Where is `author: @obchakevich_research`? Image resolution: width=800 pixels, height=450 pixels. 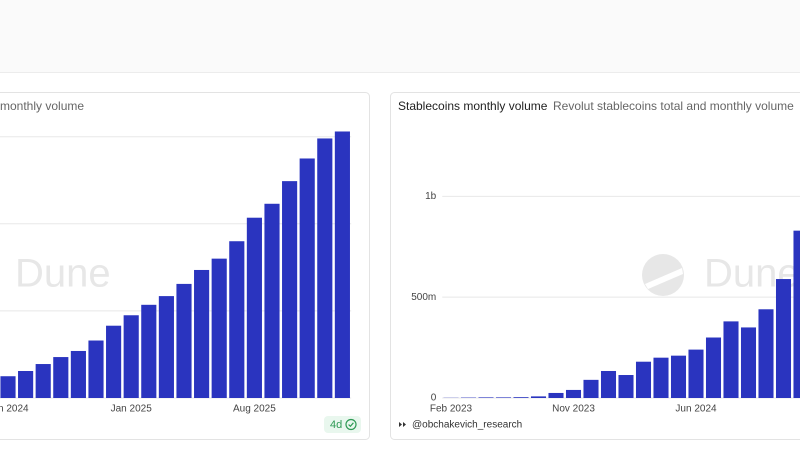
author: @obchakevich_research is located at coordinates (467, 425).